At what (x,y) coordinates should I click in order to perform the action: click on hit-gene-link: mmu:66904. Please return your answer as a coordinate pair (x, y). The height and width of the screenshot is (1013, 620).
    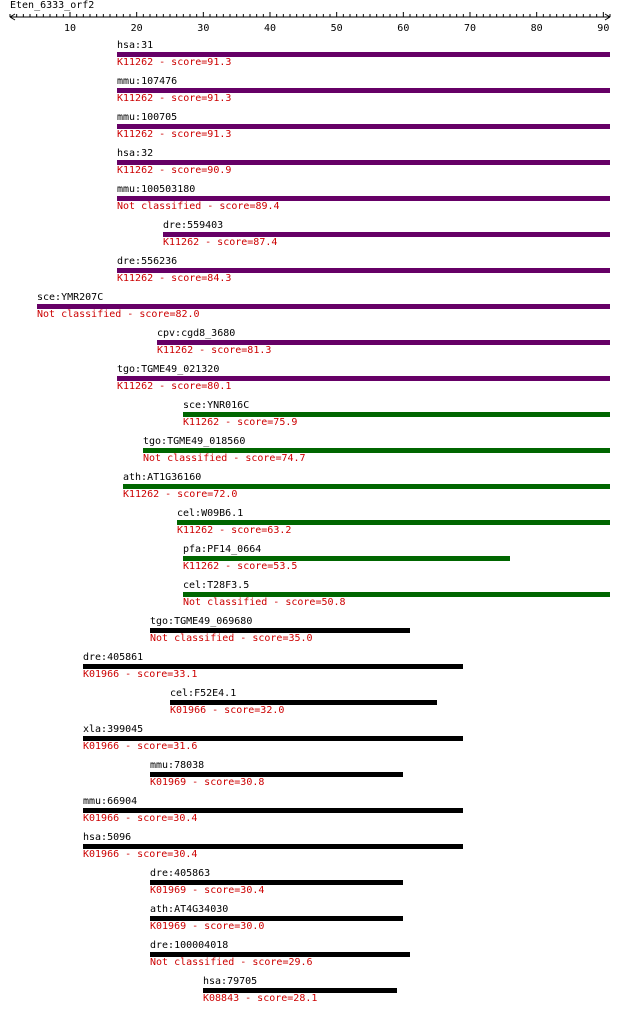
    Looking at the image, I should click on (110, 801).